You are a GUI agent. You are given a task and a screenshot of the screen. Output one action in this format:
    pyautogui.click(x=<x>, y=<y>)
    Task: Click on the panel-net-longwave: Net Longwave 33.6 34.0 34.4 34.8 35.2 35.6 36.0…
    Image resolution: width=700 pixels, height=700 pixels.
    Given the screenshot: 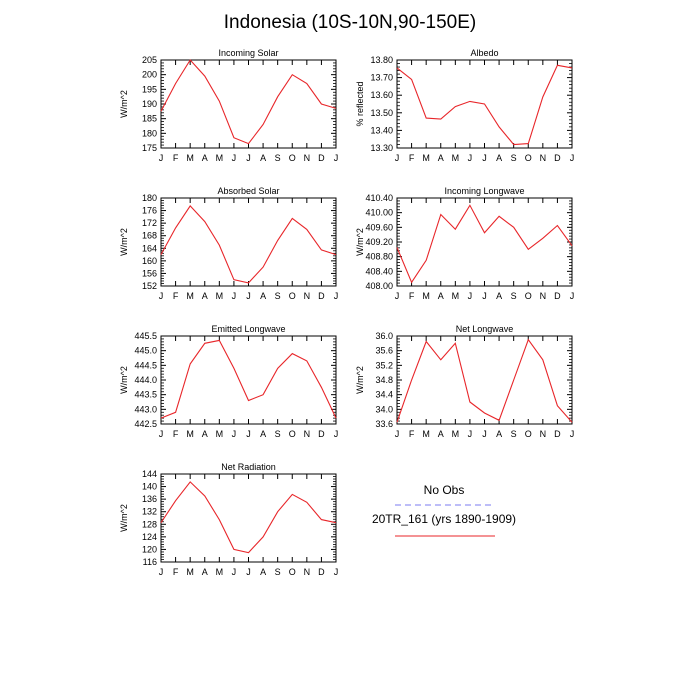 What is the action you would take?
    pyautogui.click(x=464, y=381)
    